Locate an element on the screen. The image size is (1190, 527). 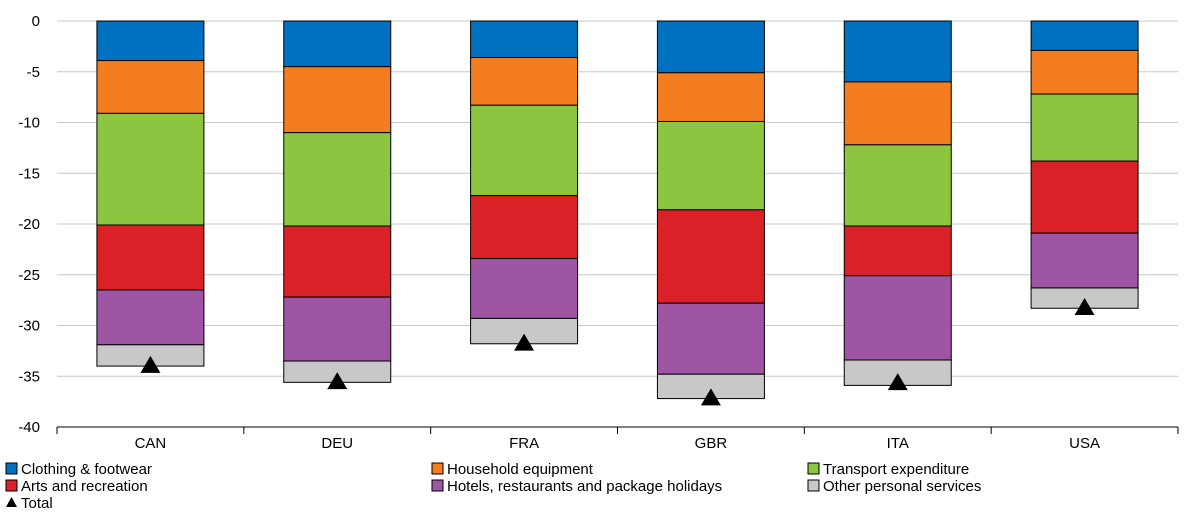
x-tick-label: DEU is located at coordinates (337, 443).